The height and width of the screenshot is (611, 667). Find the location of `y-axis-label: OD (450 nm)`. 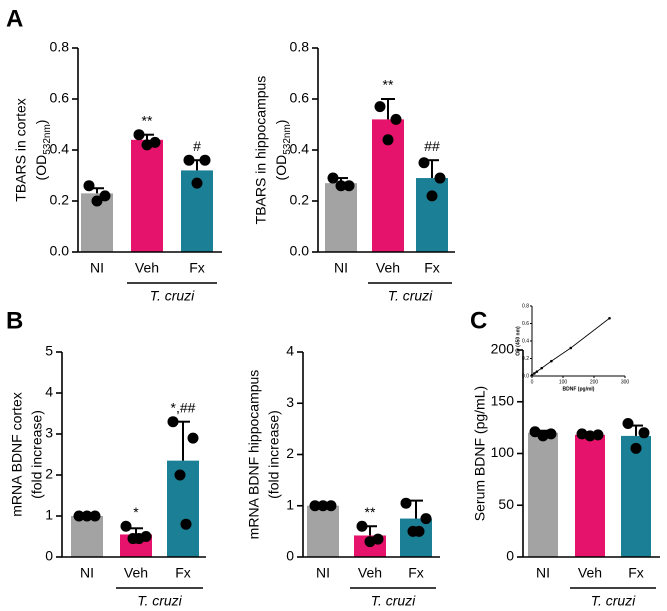

y-axis-label: OD (450 nm) is located at coordinates (518, 341).